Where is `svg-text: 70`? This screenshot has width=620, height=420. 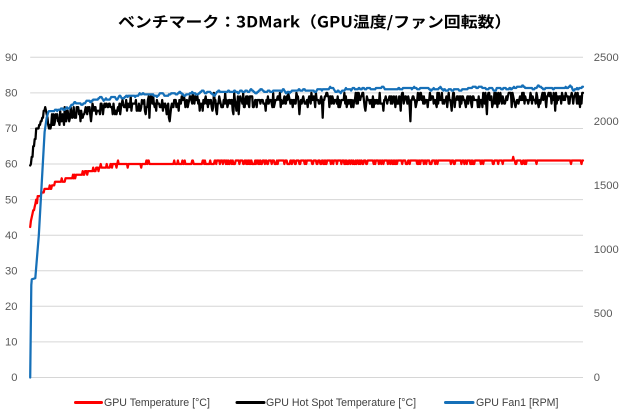
svg-text: 70 is located at coordinates (11, 129).